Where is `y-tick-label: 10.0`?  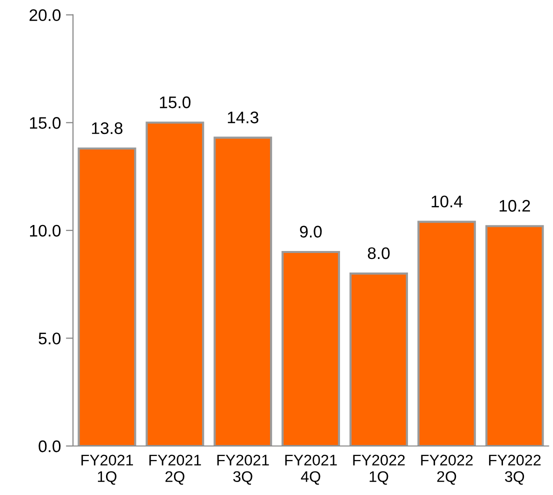 y-tick-label: 10.0 is located at coordinates (45, 230).